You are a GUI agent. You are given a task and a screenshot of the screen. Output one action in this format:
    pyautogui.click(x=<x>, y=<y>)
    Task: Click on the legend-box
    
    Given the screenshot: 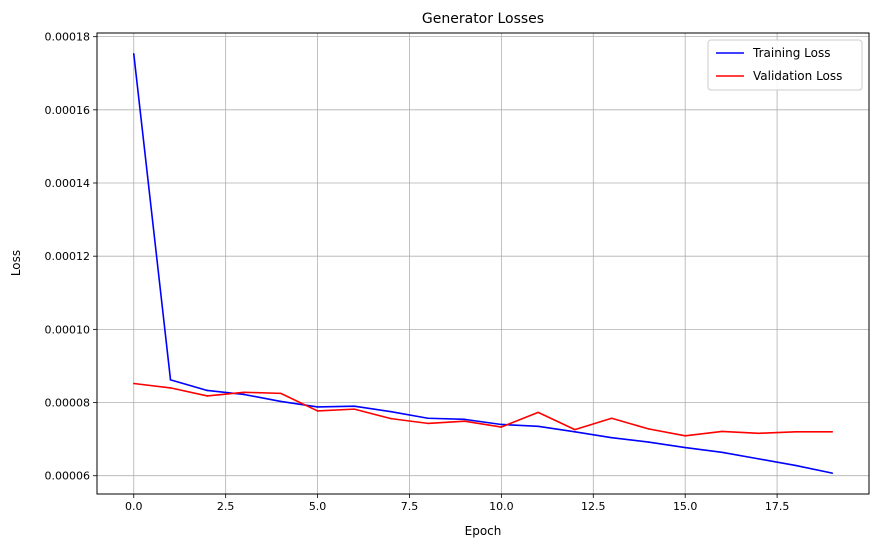 What is the action you would take?
    pyautogui.click(x=785, y=65)
    